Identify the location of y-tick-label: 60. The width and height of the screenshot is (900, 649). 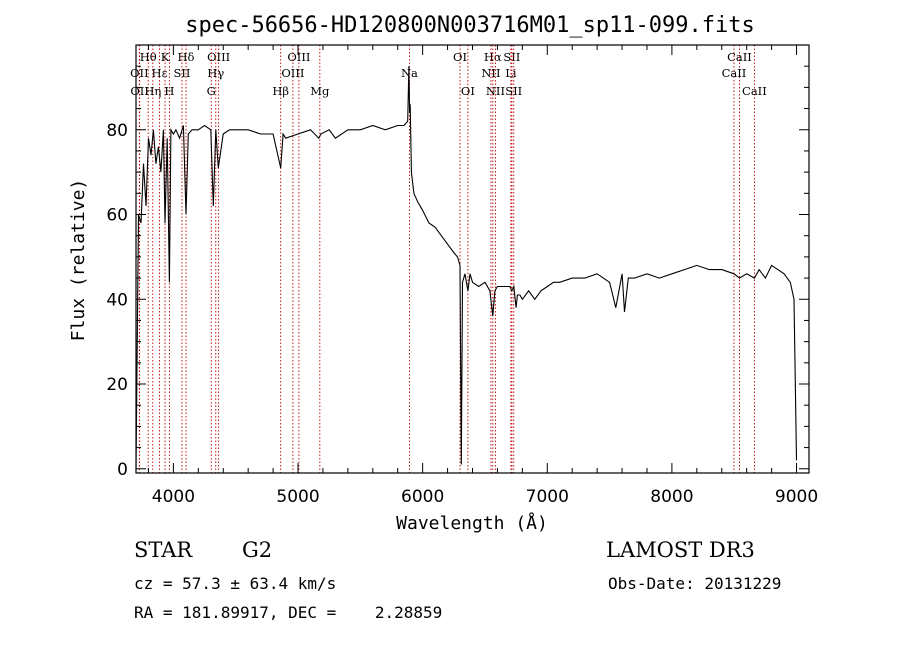
(117, 216).